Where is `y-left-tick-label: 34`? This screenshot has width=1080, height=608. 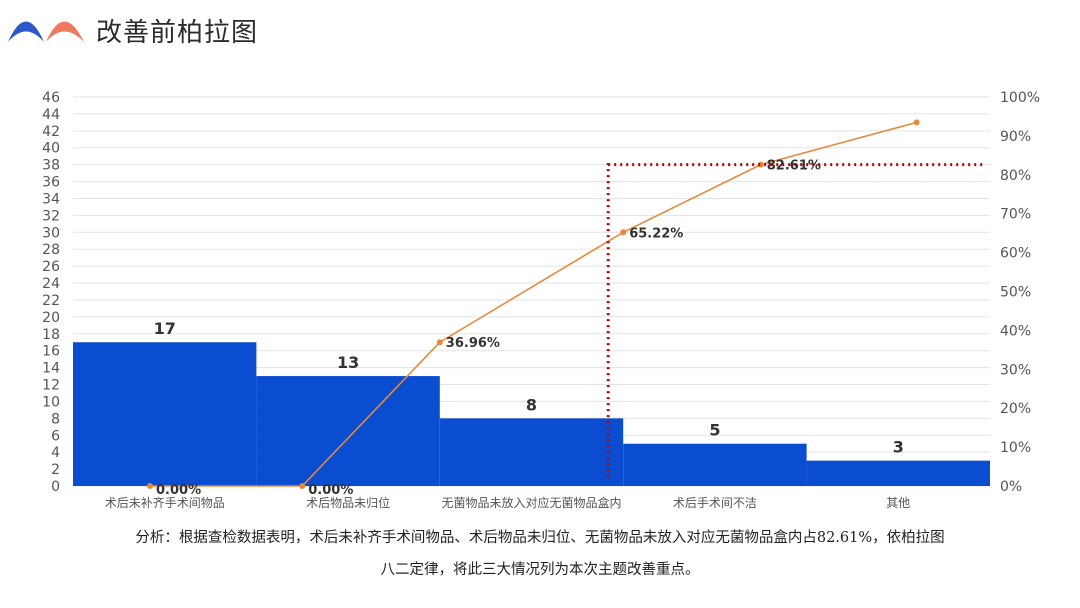
y-left-tick-label: 34 is located at coordinates (51, 199).